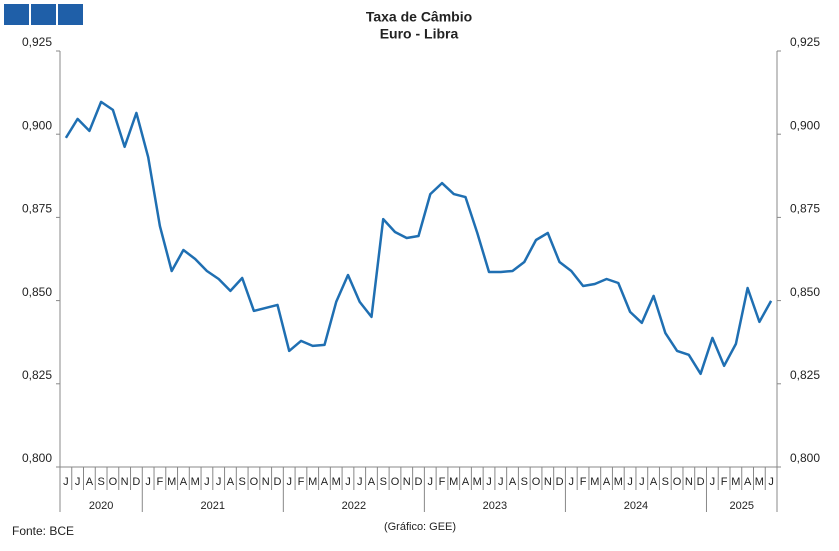 The height and width of the screenshot is (551, 839). What do you see at coordinates (805, 292) in the screenshot?
I see `y2-tick-label: 0,850` at bounding box center [805, 292].